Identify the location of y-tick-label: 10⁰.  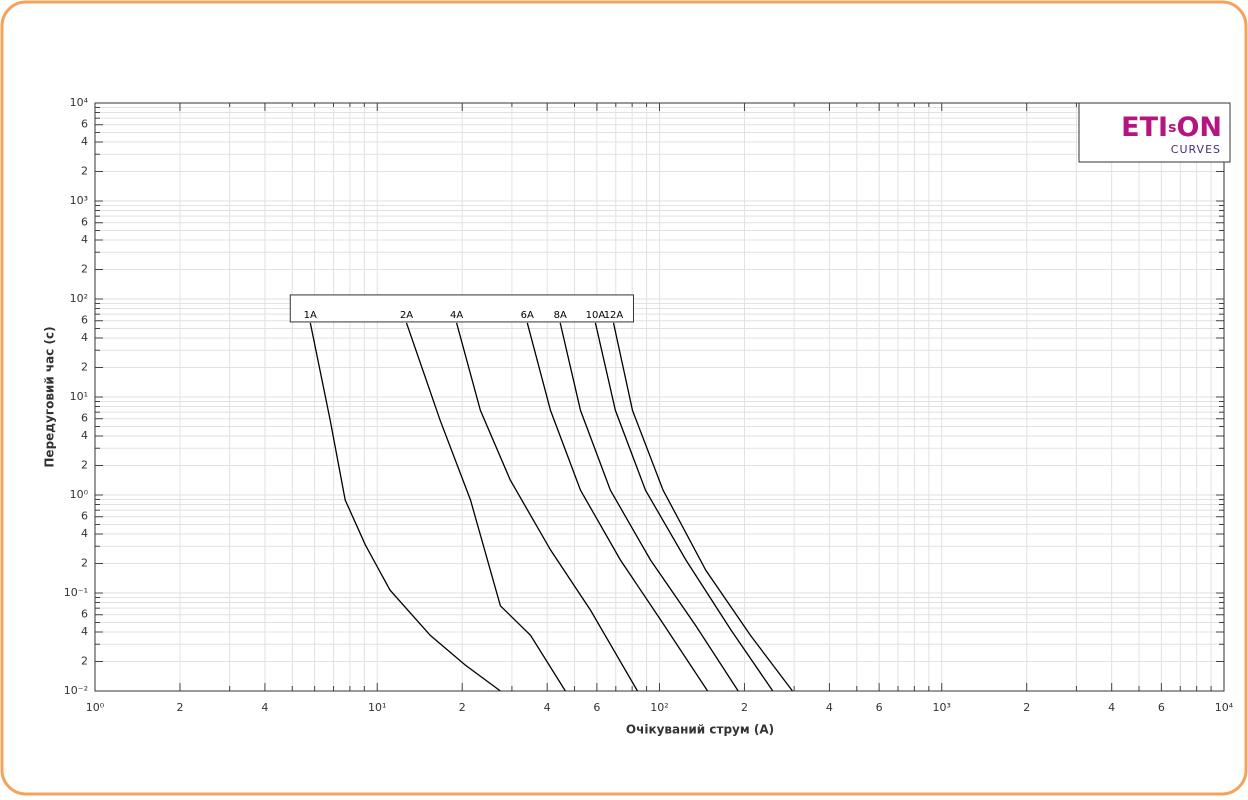
(79, 494).